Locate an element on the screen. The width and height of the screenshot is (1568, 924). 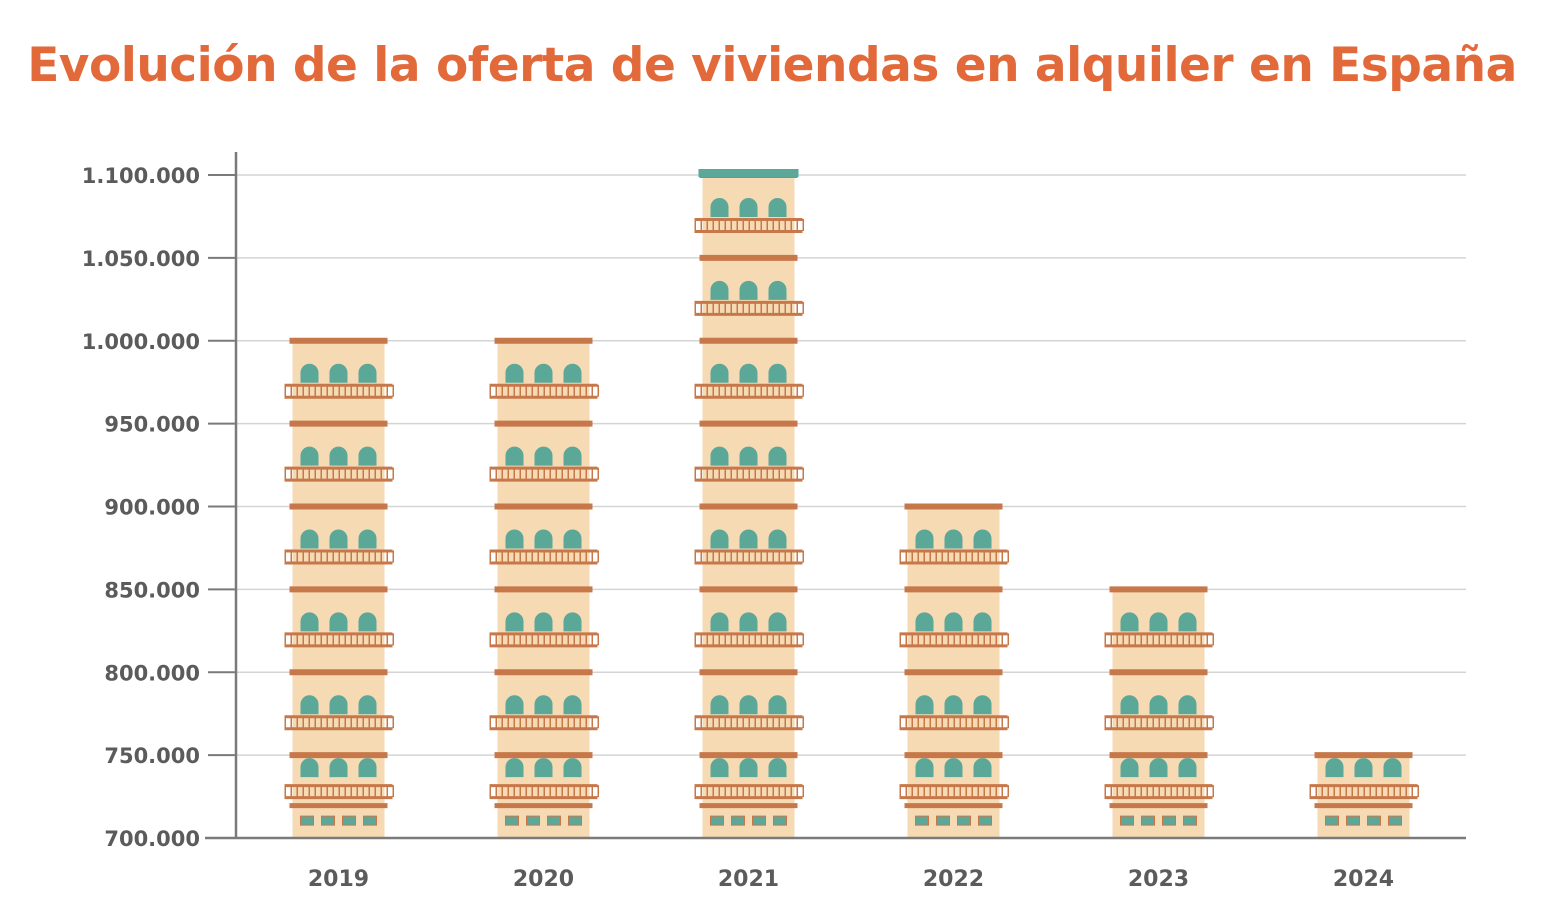
y-tick-label: 750.000 is located at coordinates (152, 756).